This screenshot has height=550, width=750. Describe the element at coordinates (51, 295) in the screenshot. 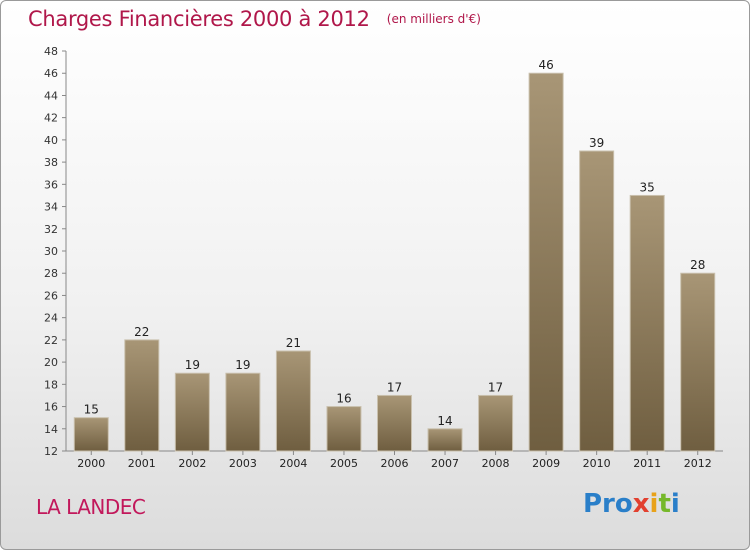

I see `y-tick-label: 26` at that location.